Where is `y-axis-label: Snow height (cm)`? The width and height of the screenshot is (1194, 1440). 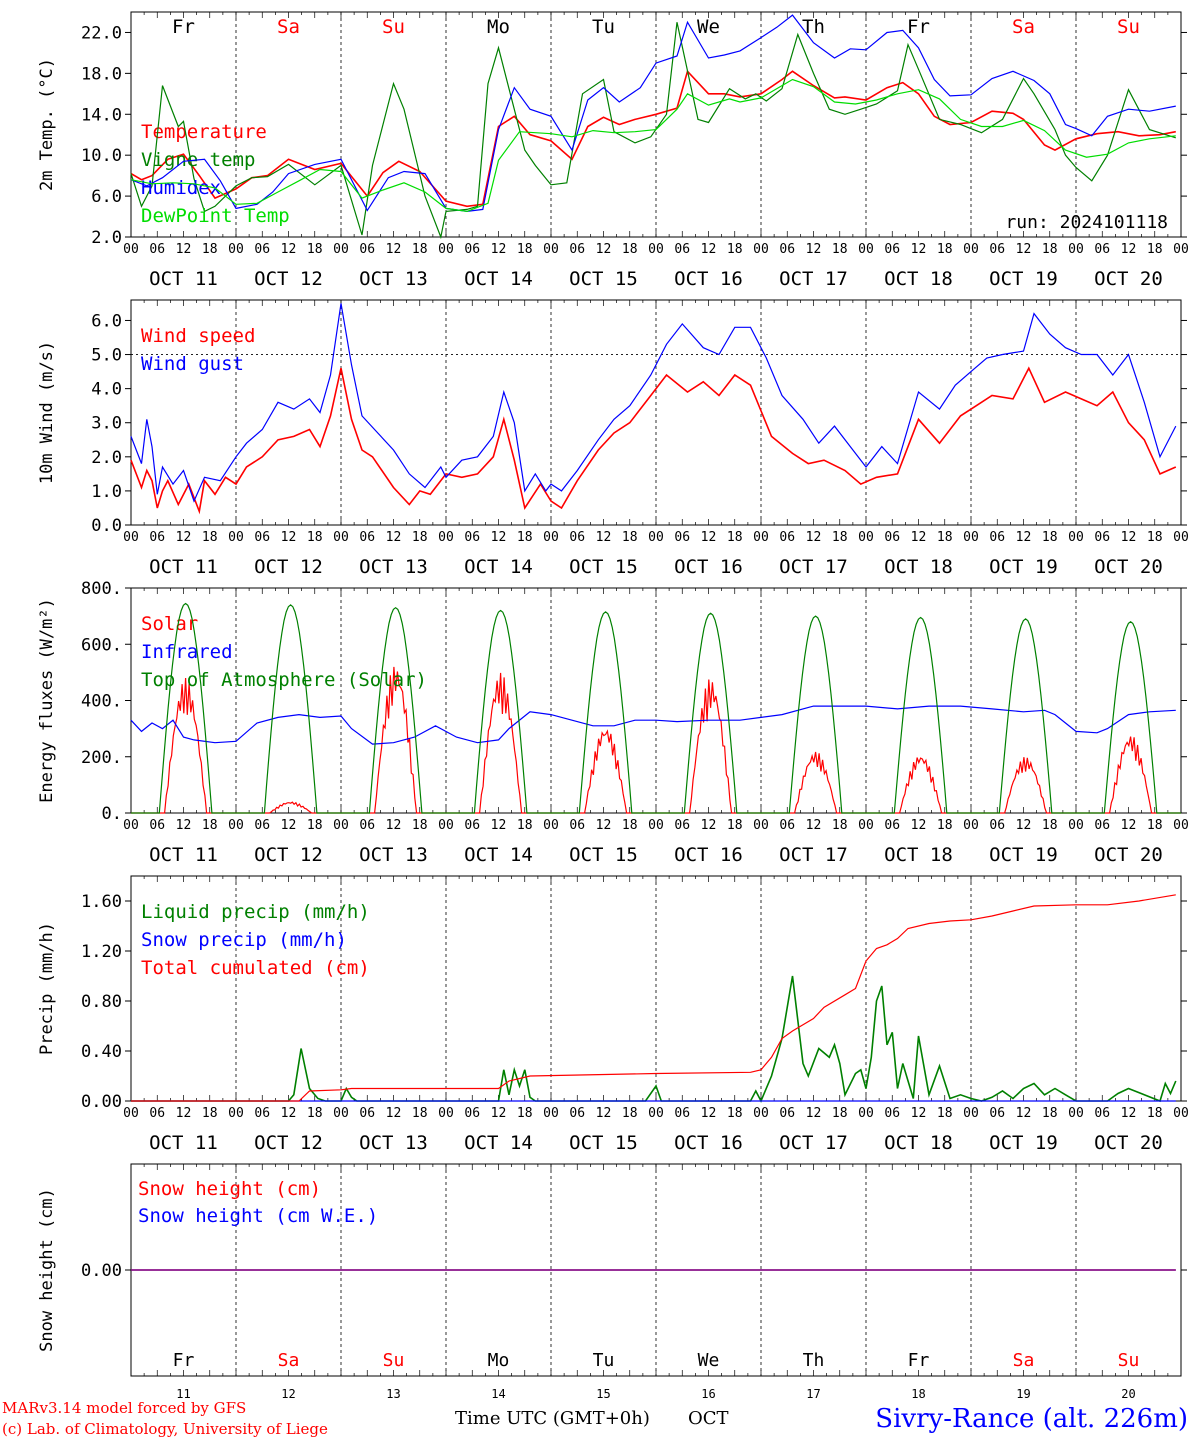 y-axis-label: Snow height (cm) is located at coordinates (47, 1270).